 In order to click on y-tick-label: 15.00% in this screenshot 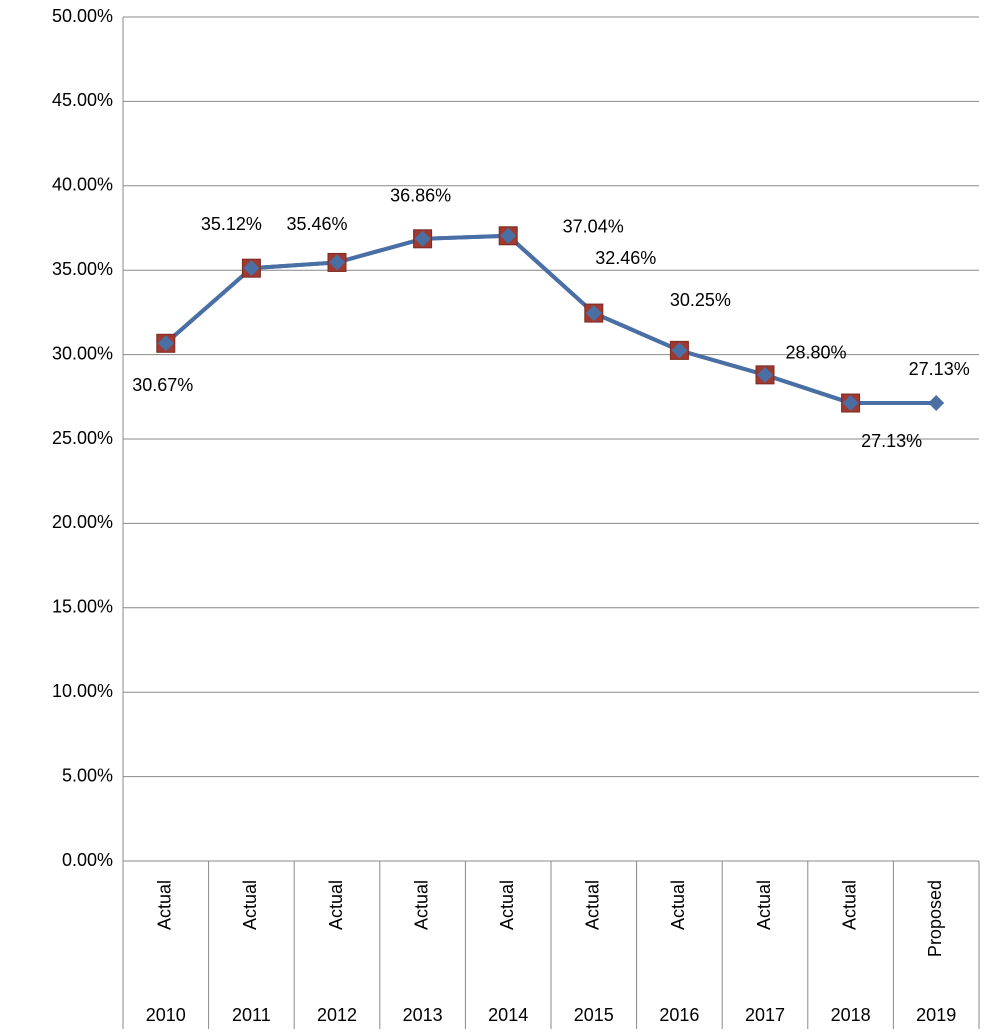, I will do `click(82, 607)`.